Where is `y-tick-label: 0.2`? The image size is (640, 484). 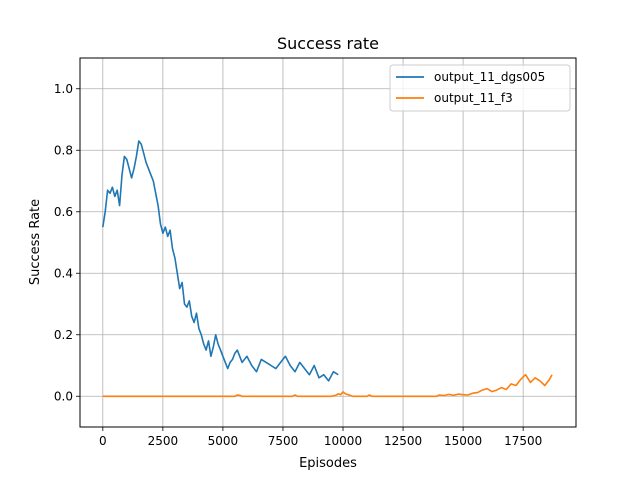
y-tick-label: 0.2 is located at coordinates (63, 335).